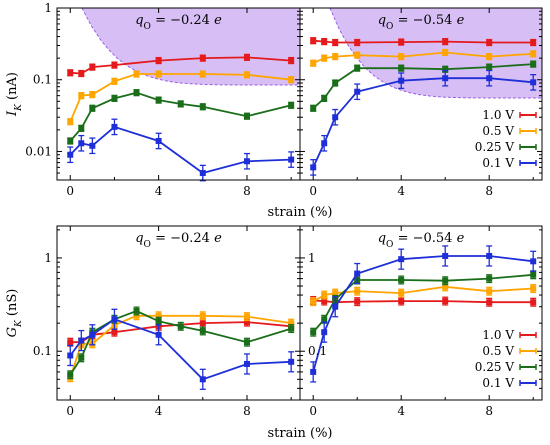 This screenshot has width=550, height=445. What do you see at coordinates (421, 22) in the screenshot?
I see `panel-title: qO = −0.54 e` at bounding box center [421, 22].